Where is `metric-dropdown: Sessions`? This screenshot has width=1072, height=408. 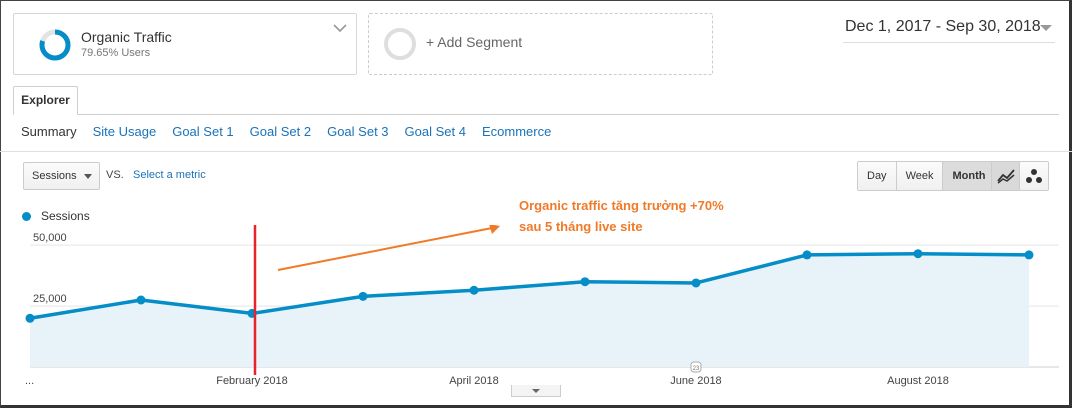 metric-dropdown: Sessions is located at coordinates (61, 176).